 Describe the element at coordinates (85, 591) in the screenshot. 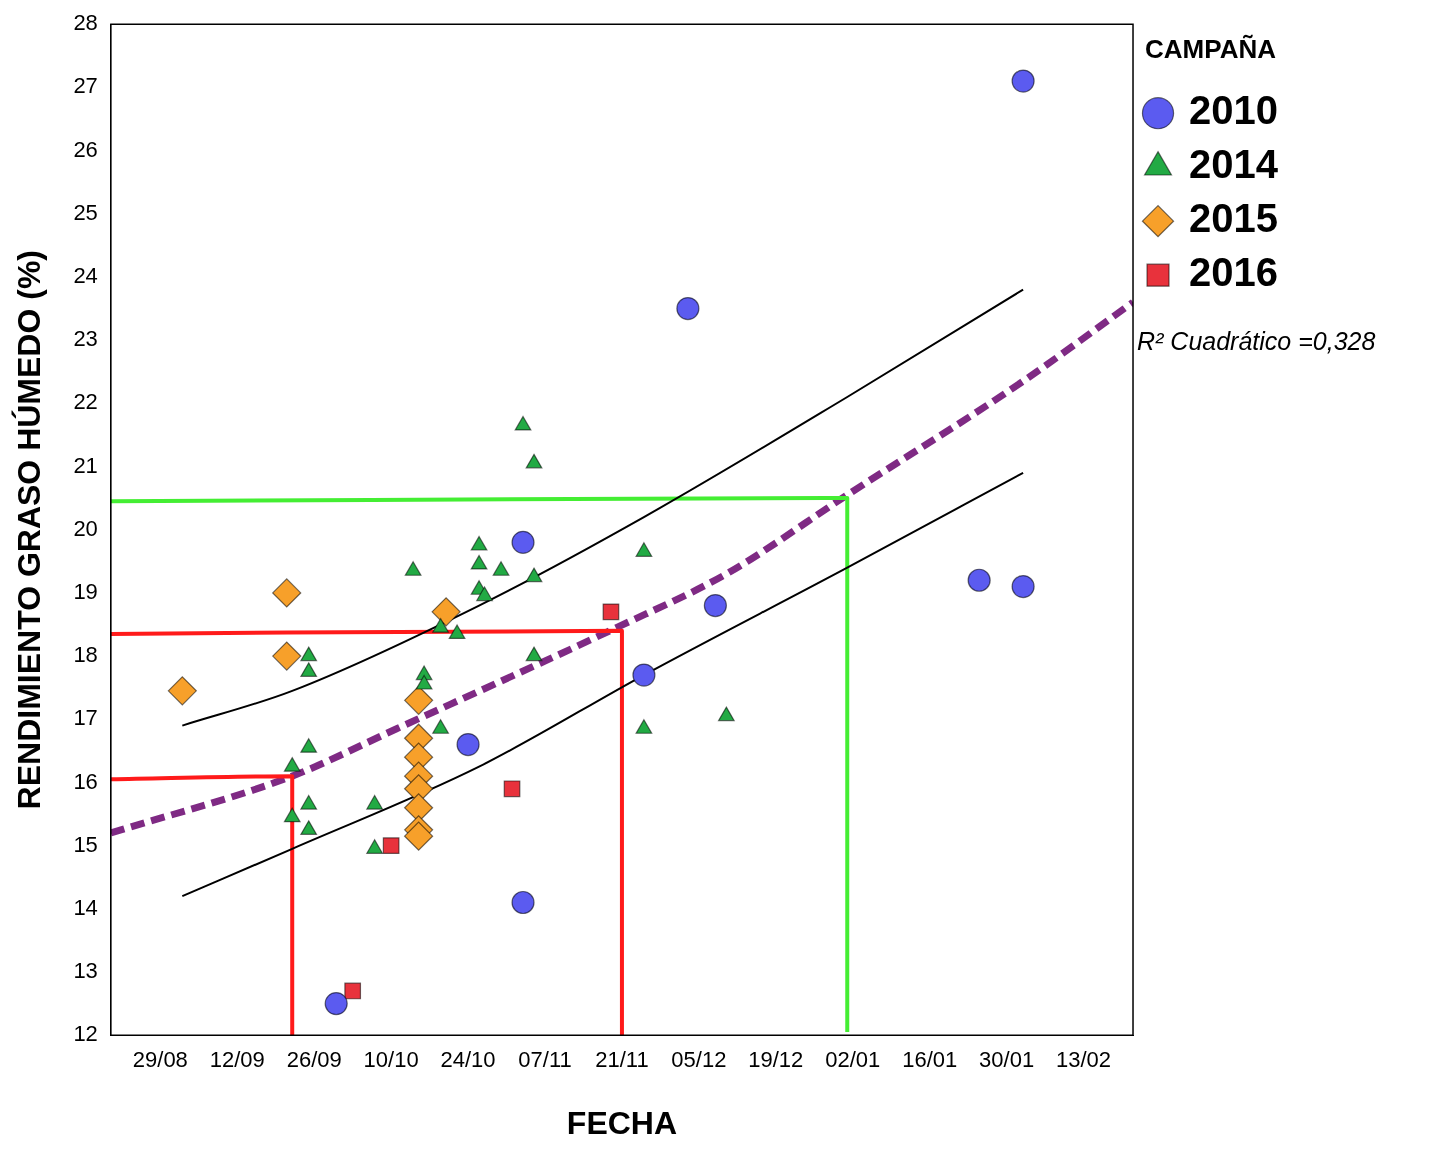

I see `y-tick-label: 19` at that location.